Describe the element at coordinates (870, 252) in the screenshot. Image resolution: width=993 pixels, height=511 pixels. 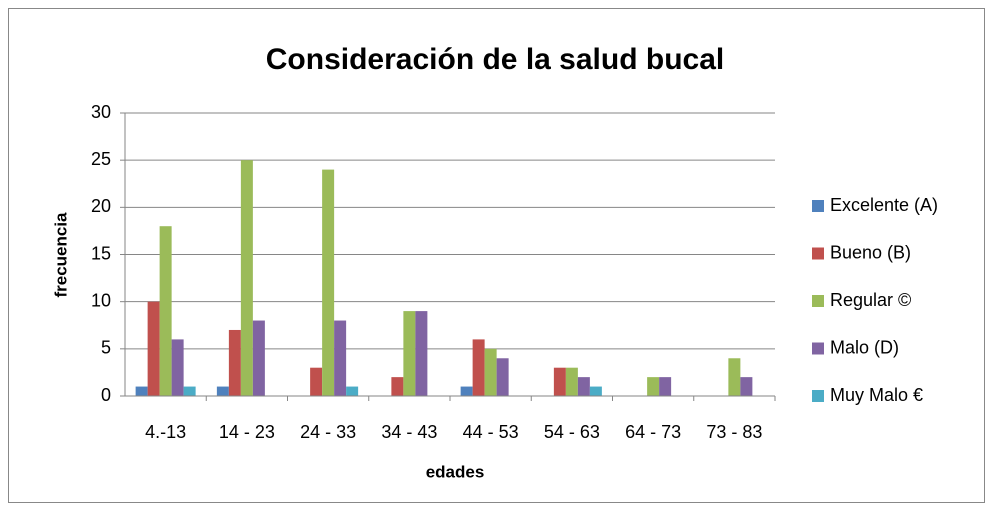
I see `legend-label: Bueno (B)` at that location.